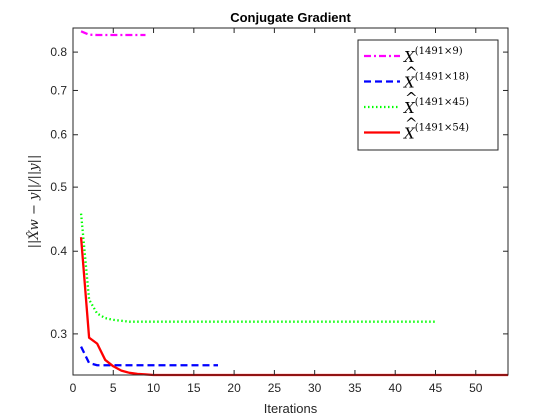  What do you see at coordinates (275, 388) in the screenshot?
I see `x-tick-label: 25` at bounding box center [275, 388].